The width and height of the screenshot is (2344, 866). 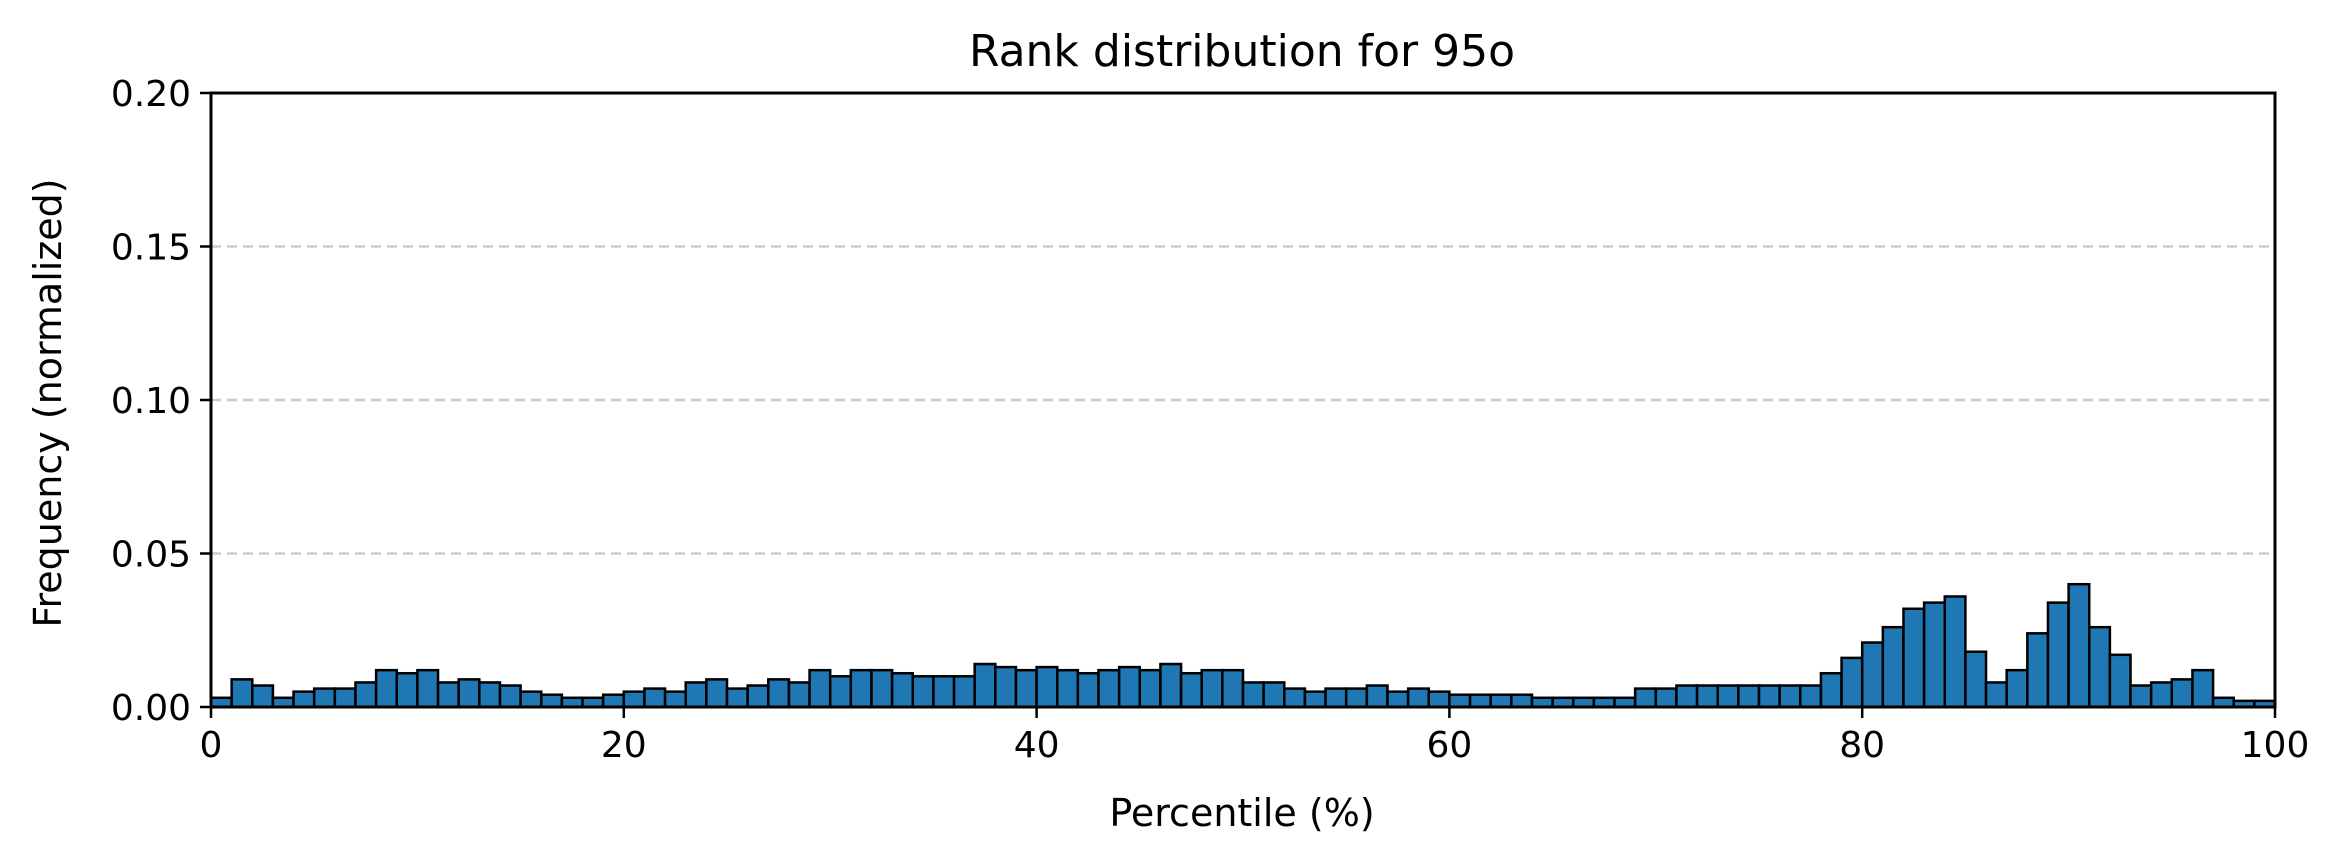 What do you see at coordinates (151, 248) in the screenshot?
I see `y-tick-label-3: 0.15` at bounding box center [151, 248].